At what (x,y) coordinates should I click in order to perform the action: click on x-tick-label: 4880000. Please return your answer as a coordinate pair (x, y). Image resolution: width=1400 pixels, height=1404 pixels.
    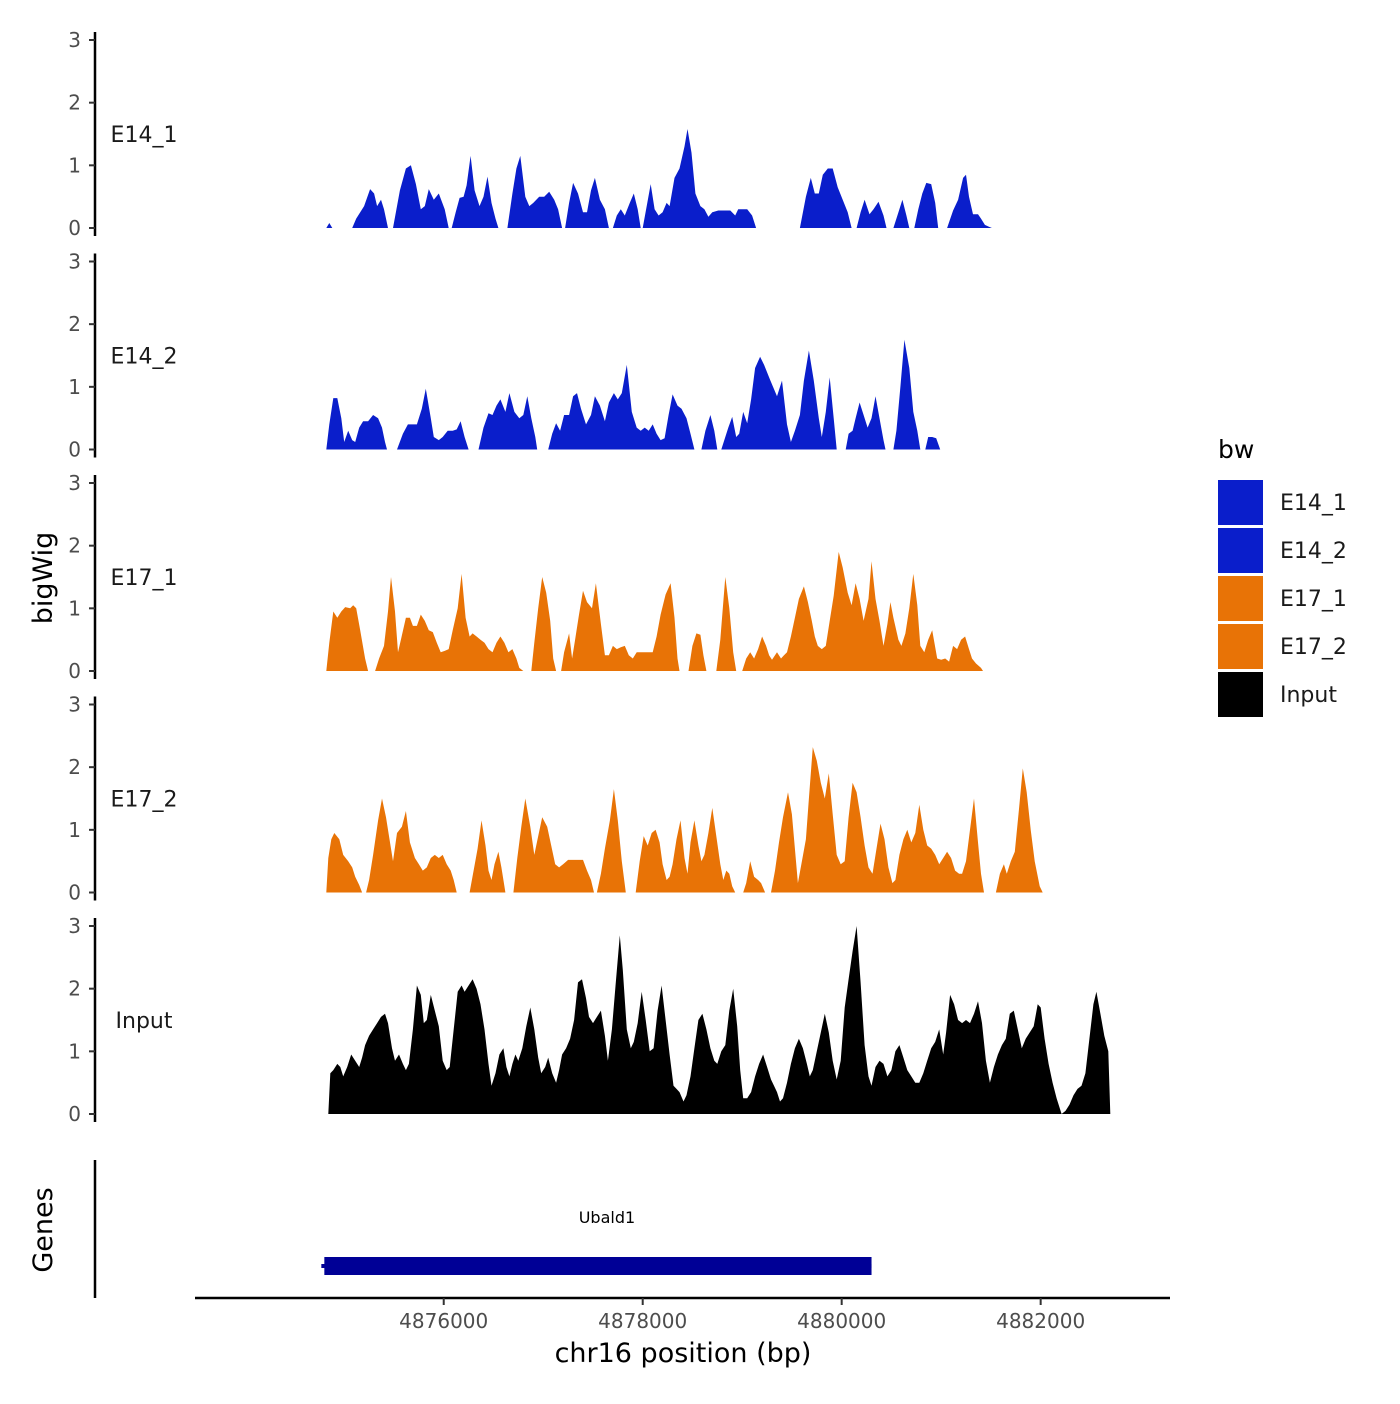
    Looking at the image, I should click on (841, 1321).